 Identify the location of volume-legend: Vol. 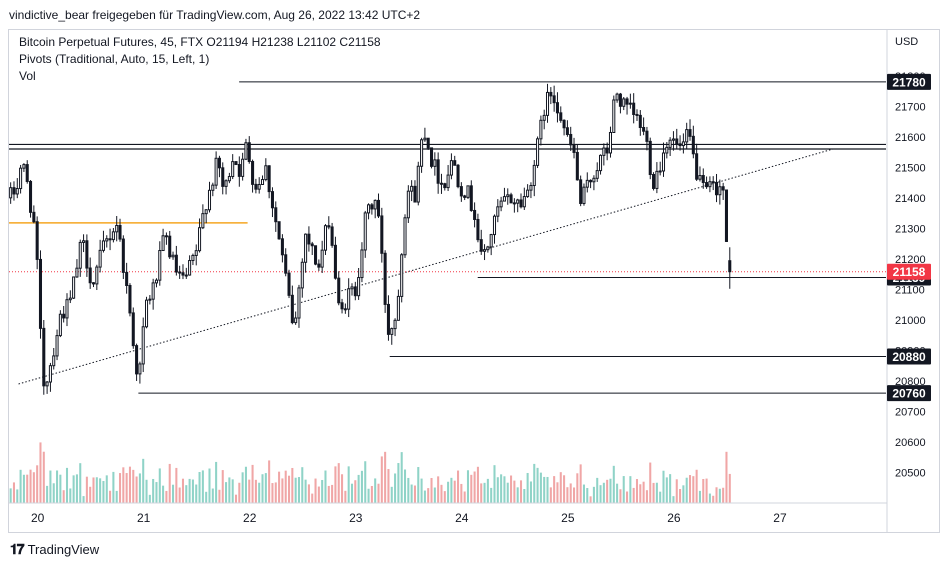
(27, 76).